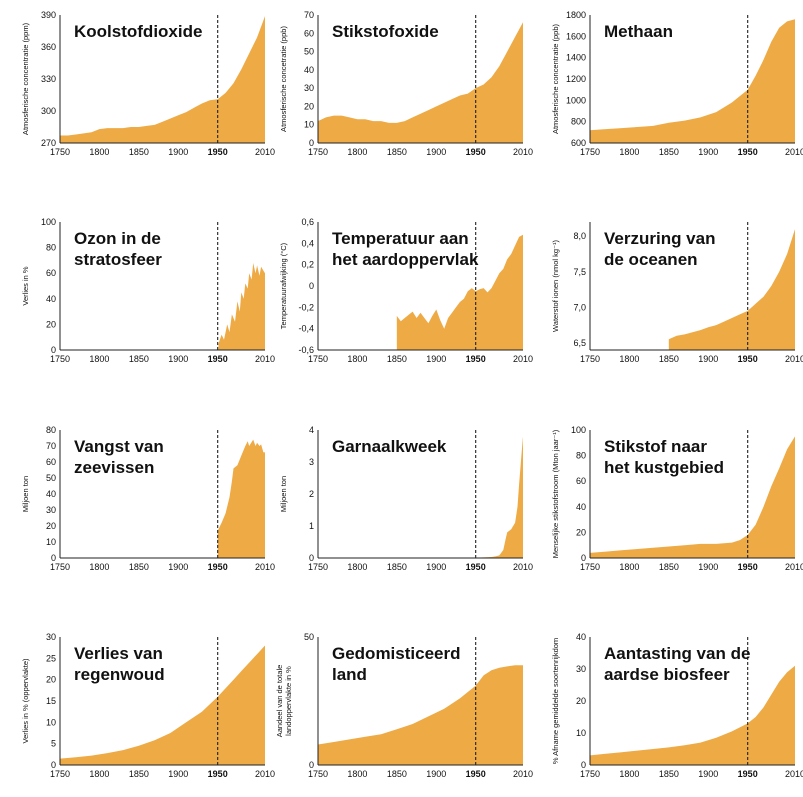 The width and height of the screenshot is (803, 797). Describe the element at coordinates (576, 36) in the screenshot. I see `y-tick-label: 1600` at that location.